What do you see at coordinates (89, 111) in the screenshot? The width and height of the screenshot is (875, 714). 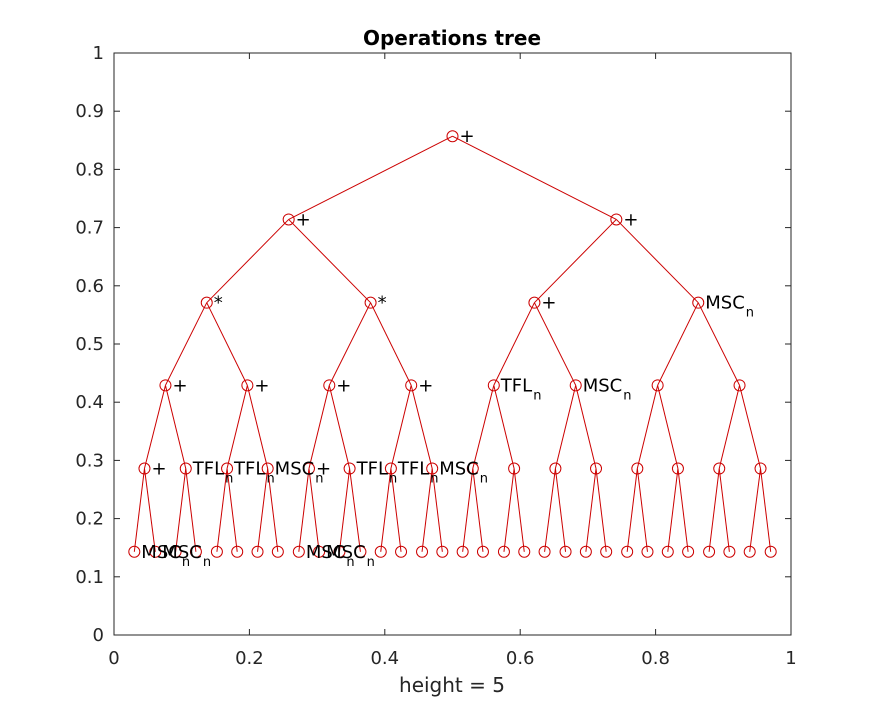 I see `y-tick-label: 0.9` at bounding box center [89, 111].